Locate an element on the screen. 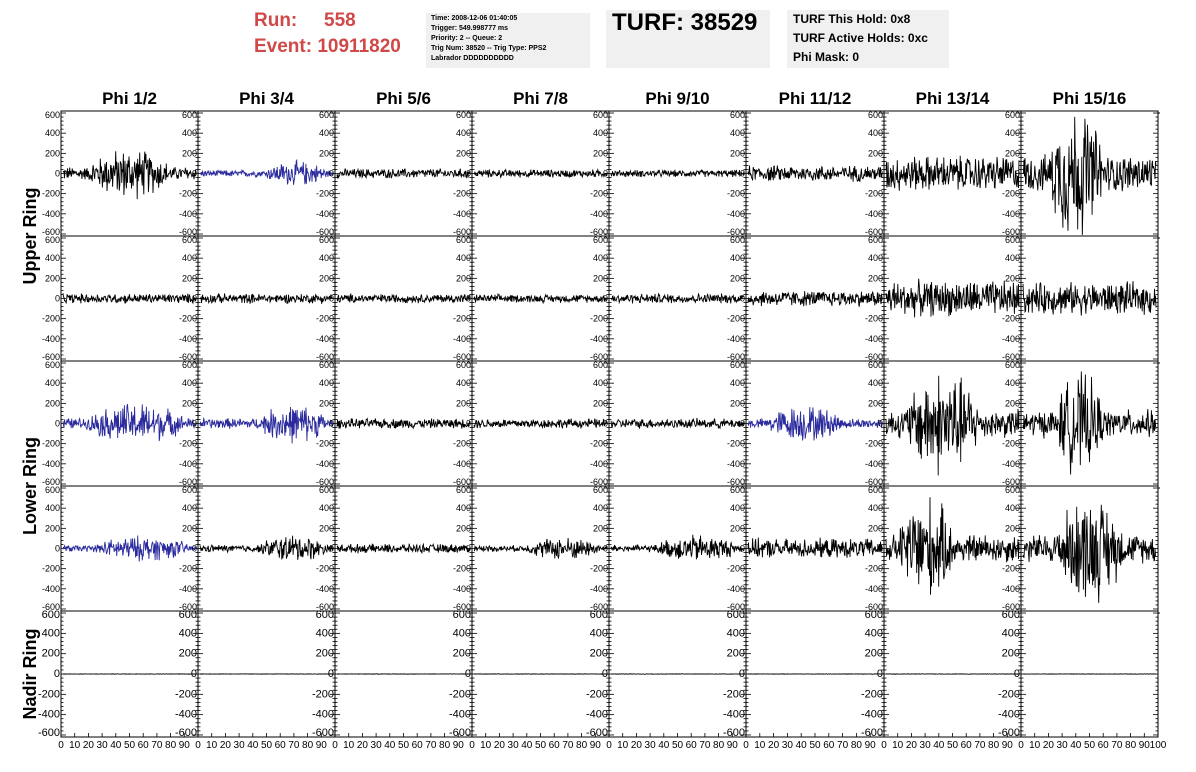 The image size is (1196, 772). panel-frame is located at coordinates (1089, 423).